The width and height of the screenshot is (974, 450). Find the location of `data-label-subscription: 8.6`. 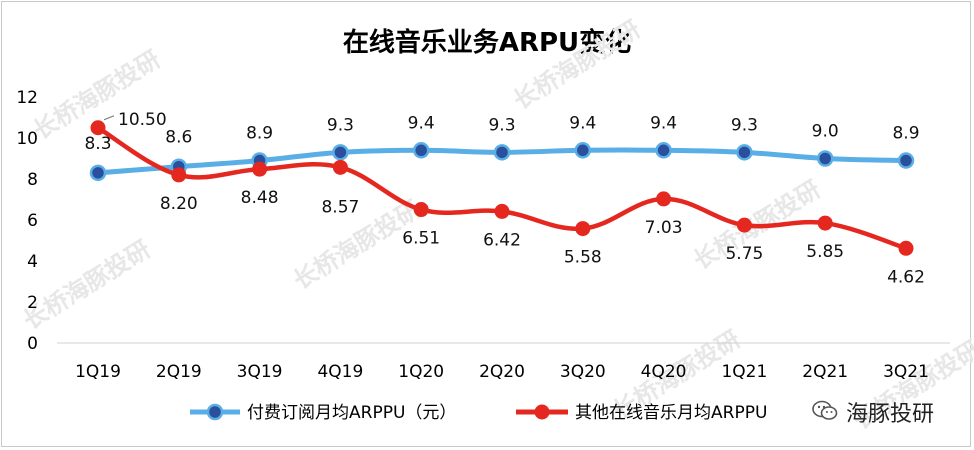

data-label-subscription: 8.6 is located at coordinates (178, 138).